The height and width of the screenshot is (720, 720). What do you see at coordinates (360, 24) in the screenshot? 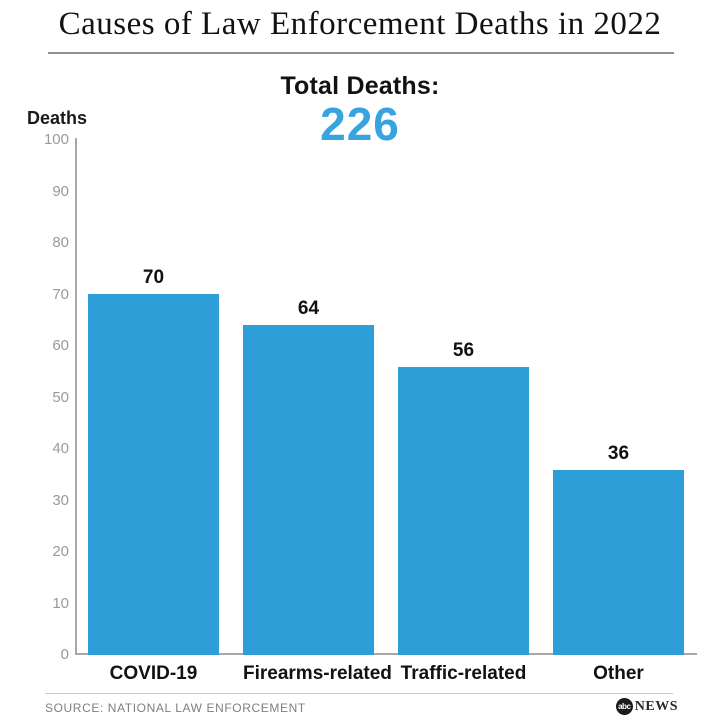
I see `chart-title: Causes of Law Enforcement Deaths in 2022` at bounding box center [360, 24].